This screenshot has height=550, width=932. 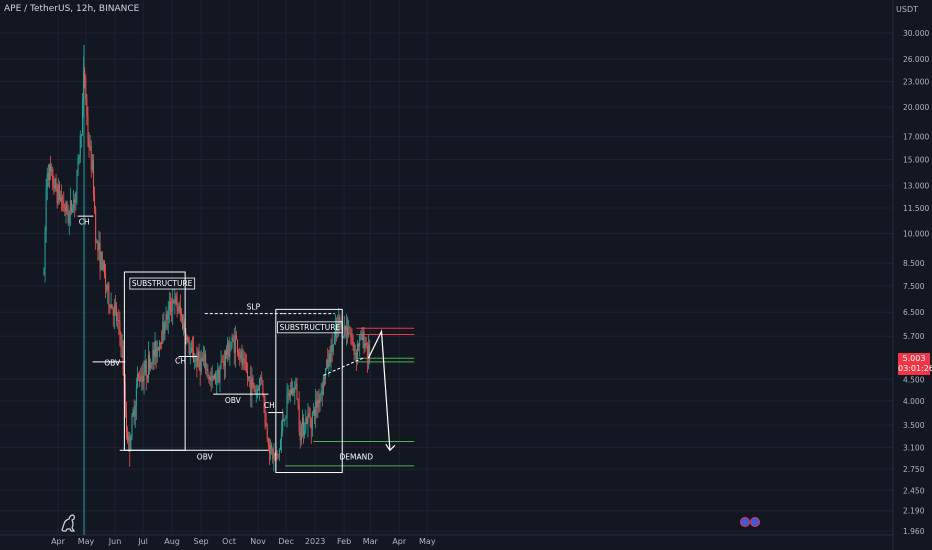 What do you see at coordinates (914, 425) in the screenshot?
I see `y-tick-label: 3.500` at bounding box center [914, 425].